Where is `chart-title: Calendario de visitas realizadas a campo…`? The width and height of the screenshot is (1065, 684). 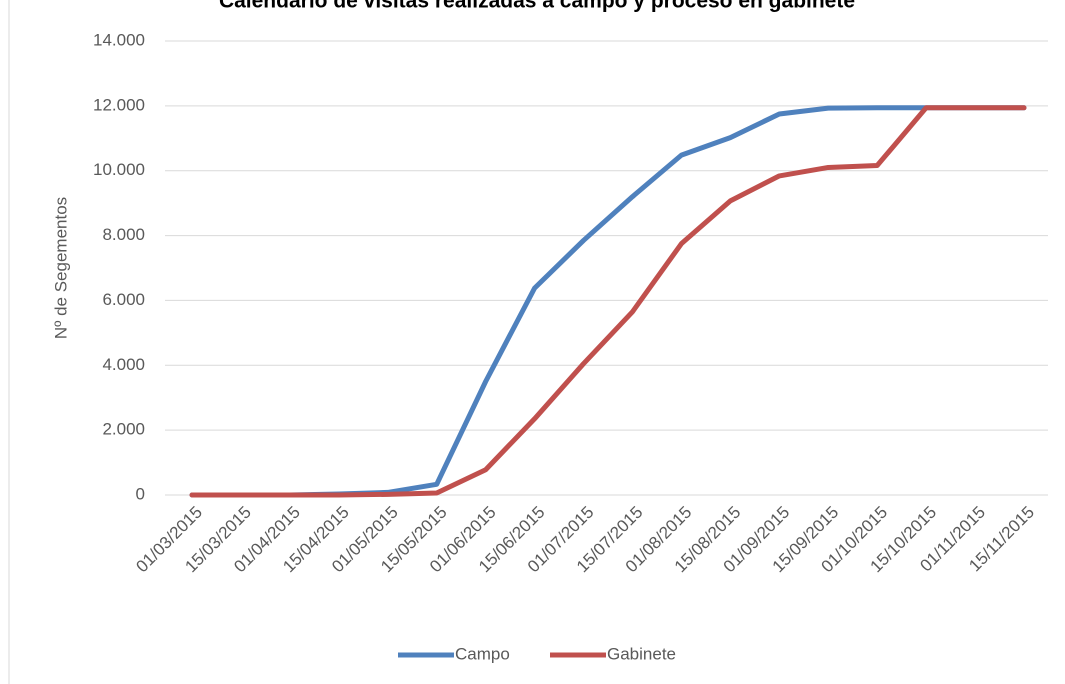 chart-title: Calendario de visitas realizadas a campo… is located at coordinates (537, 6).